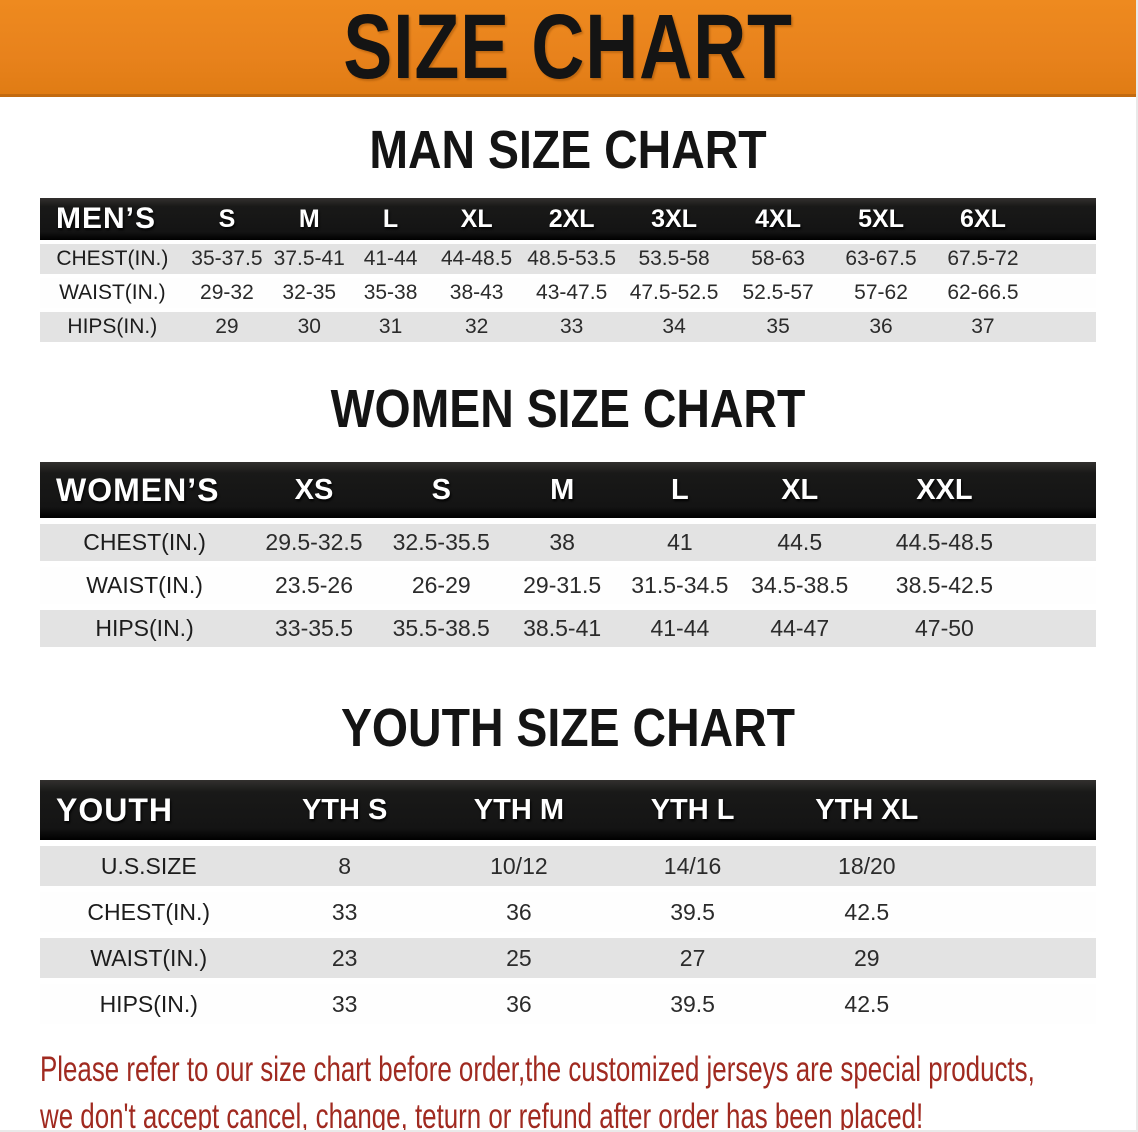 This screenshot has width=1138, height=1132. Describe the element at coordinates (983, 326) in the screenshot. I see `size-value: 37` at that location.